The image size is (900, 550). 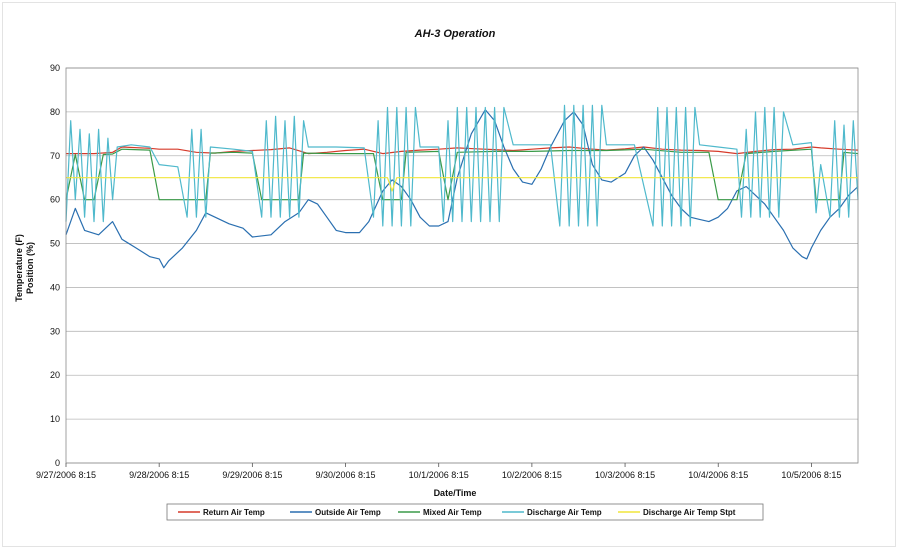 What do you see at coordinates (55, 68) in the screenshot?
I see `y-tick-label-90: 90` at bounding box center [55, 68].